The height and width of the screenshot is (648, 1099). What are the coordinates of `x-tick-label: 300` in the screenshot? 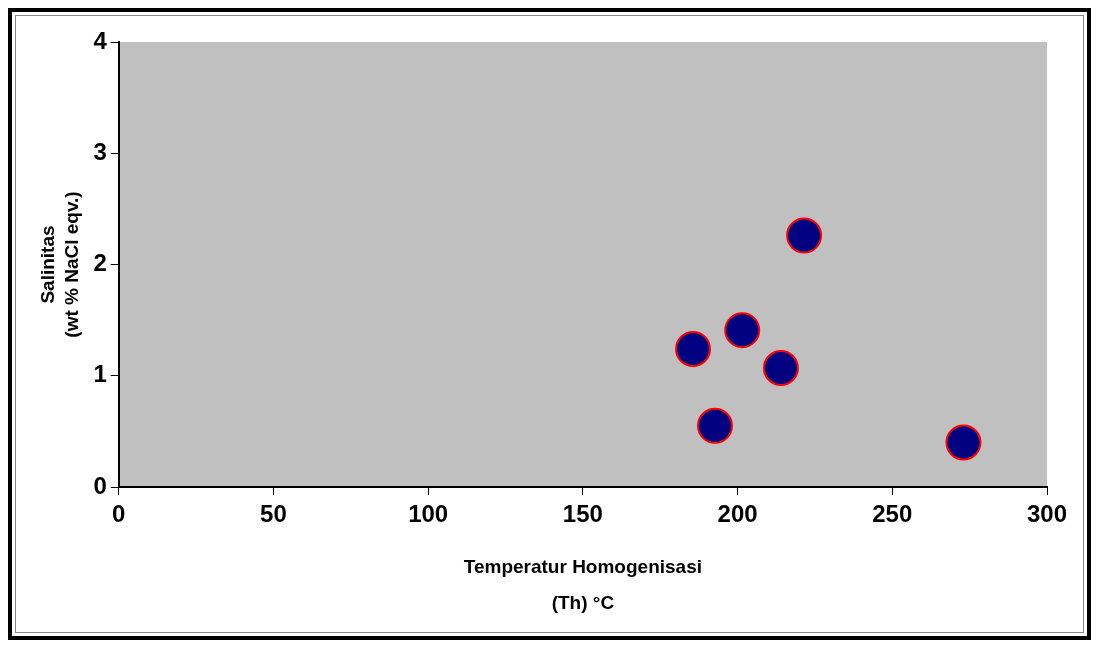 It's located at (1047, 514).